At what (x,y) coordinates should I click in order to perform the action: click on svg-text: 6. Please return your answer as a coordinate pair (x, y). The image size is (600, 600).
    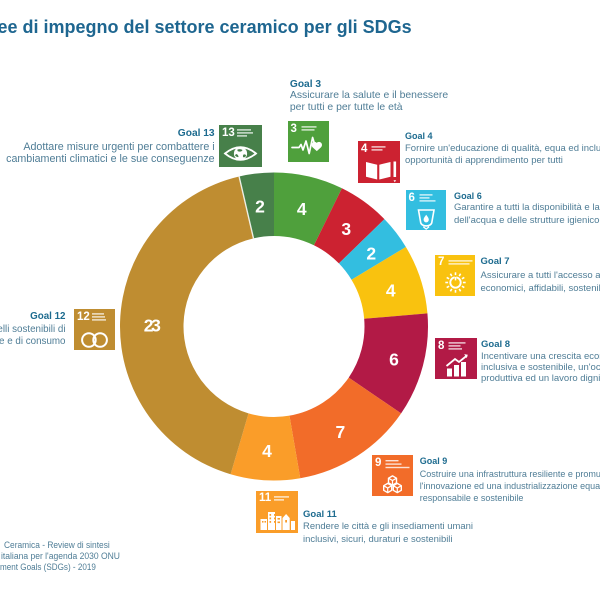
    Looking at the image, I should click on (394, 359).